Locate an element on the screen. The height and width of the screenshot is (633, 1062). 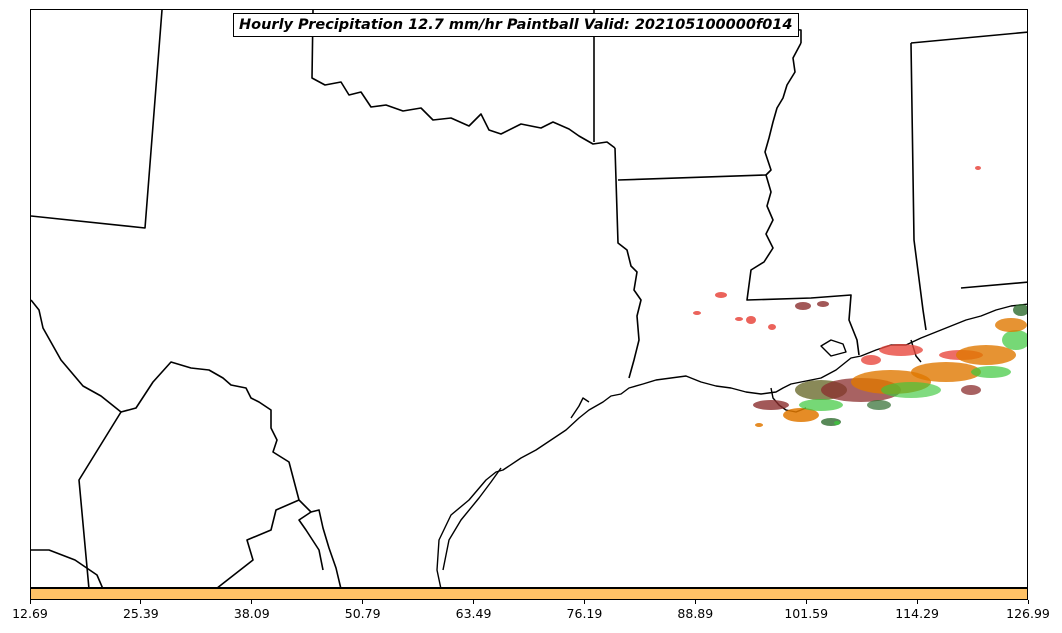
colorbar-tick-label: 38.09 is located at coordinates (251, 613).